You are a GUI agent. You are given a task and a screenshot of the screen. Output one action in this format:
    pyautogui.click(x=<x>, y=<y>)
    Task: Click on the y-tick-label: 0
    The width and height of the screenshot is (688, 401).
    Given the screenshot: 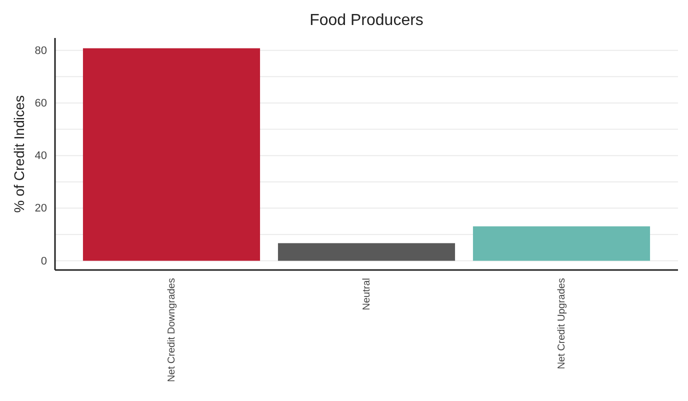 What is the action you would take?
    pyautogui.click(x=43, y=261)
    